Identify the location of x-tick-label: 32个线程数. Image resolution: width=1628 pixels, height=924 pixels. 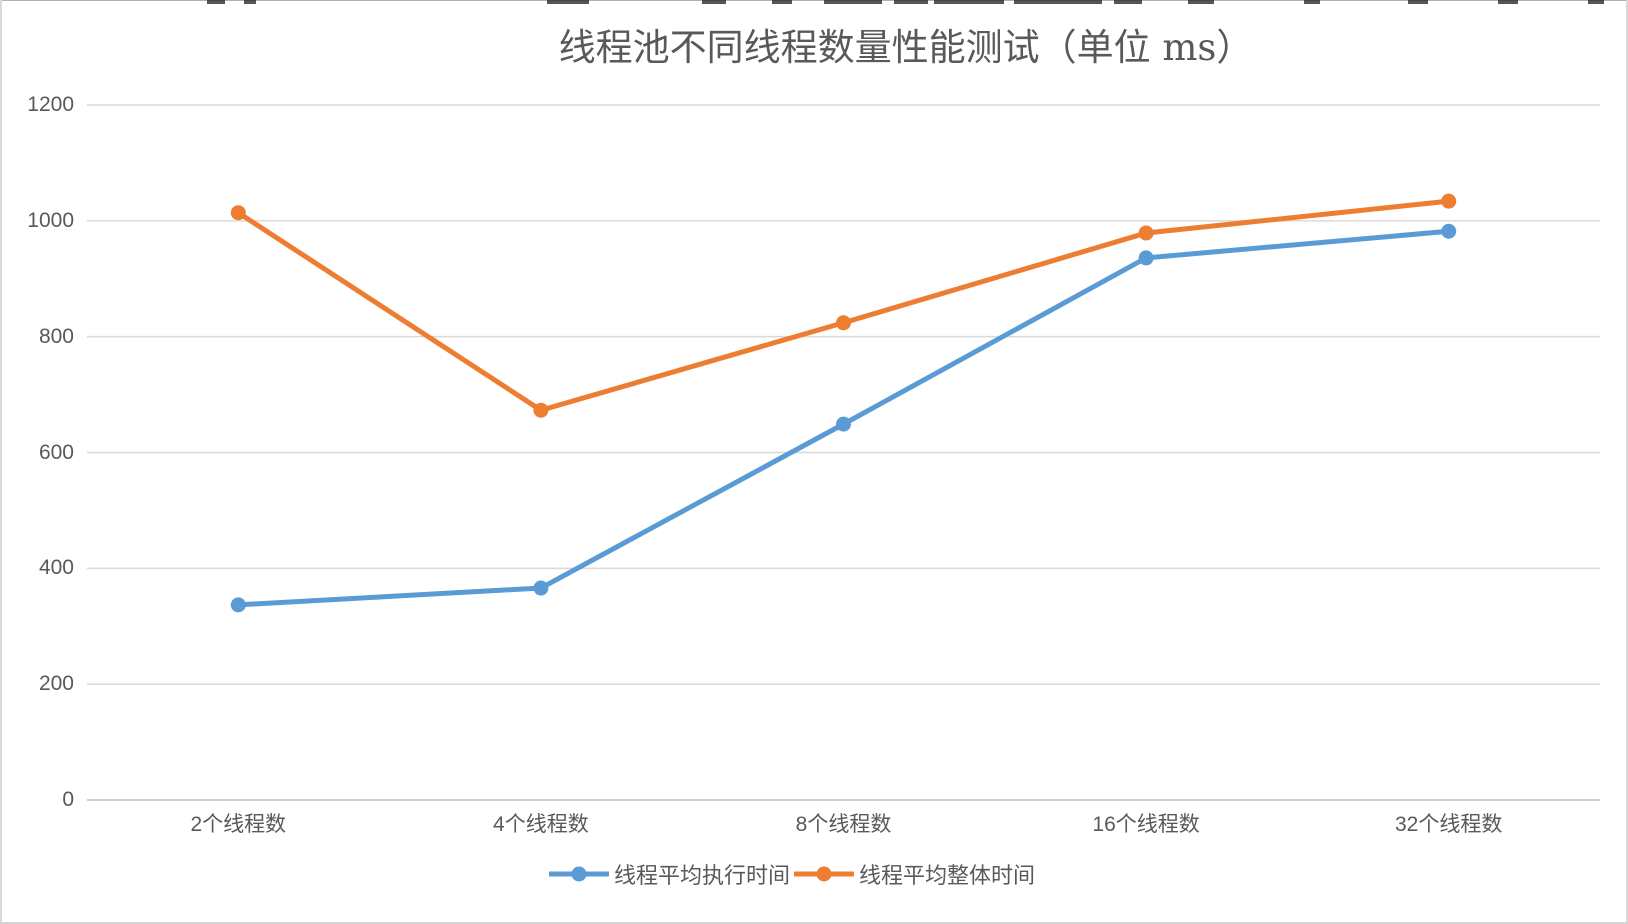
(1449, 824).